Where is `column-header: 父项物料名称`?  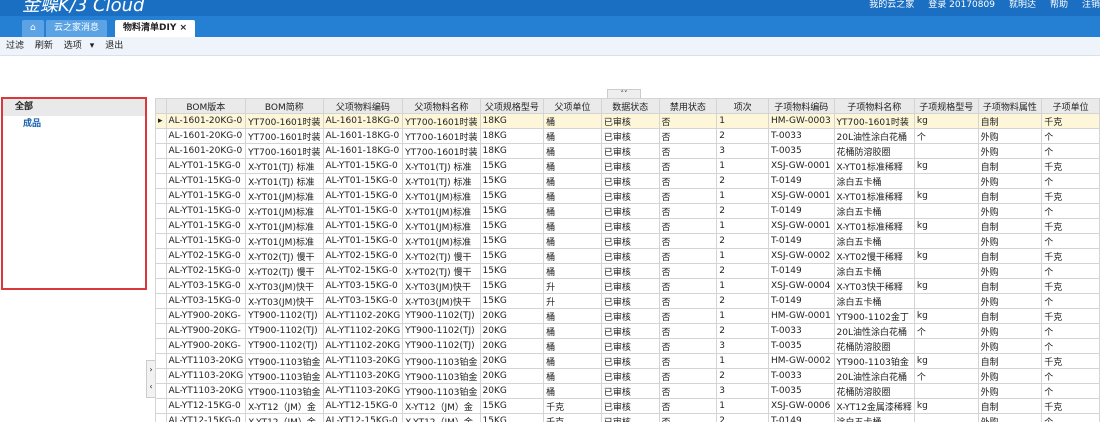
column-header: 父项物料名称 is located at coordinates (441, 106).